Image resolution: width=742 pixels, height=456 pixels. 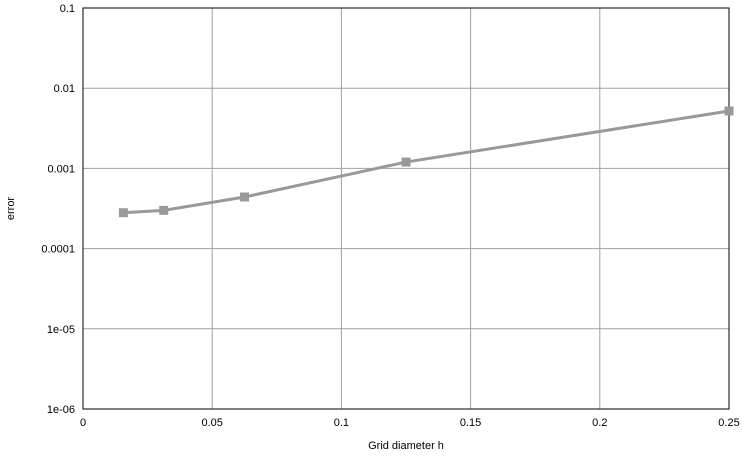 I want to click on x-tick-label: 0.2, so click(x=599, y=423).